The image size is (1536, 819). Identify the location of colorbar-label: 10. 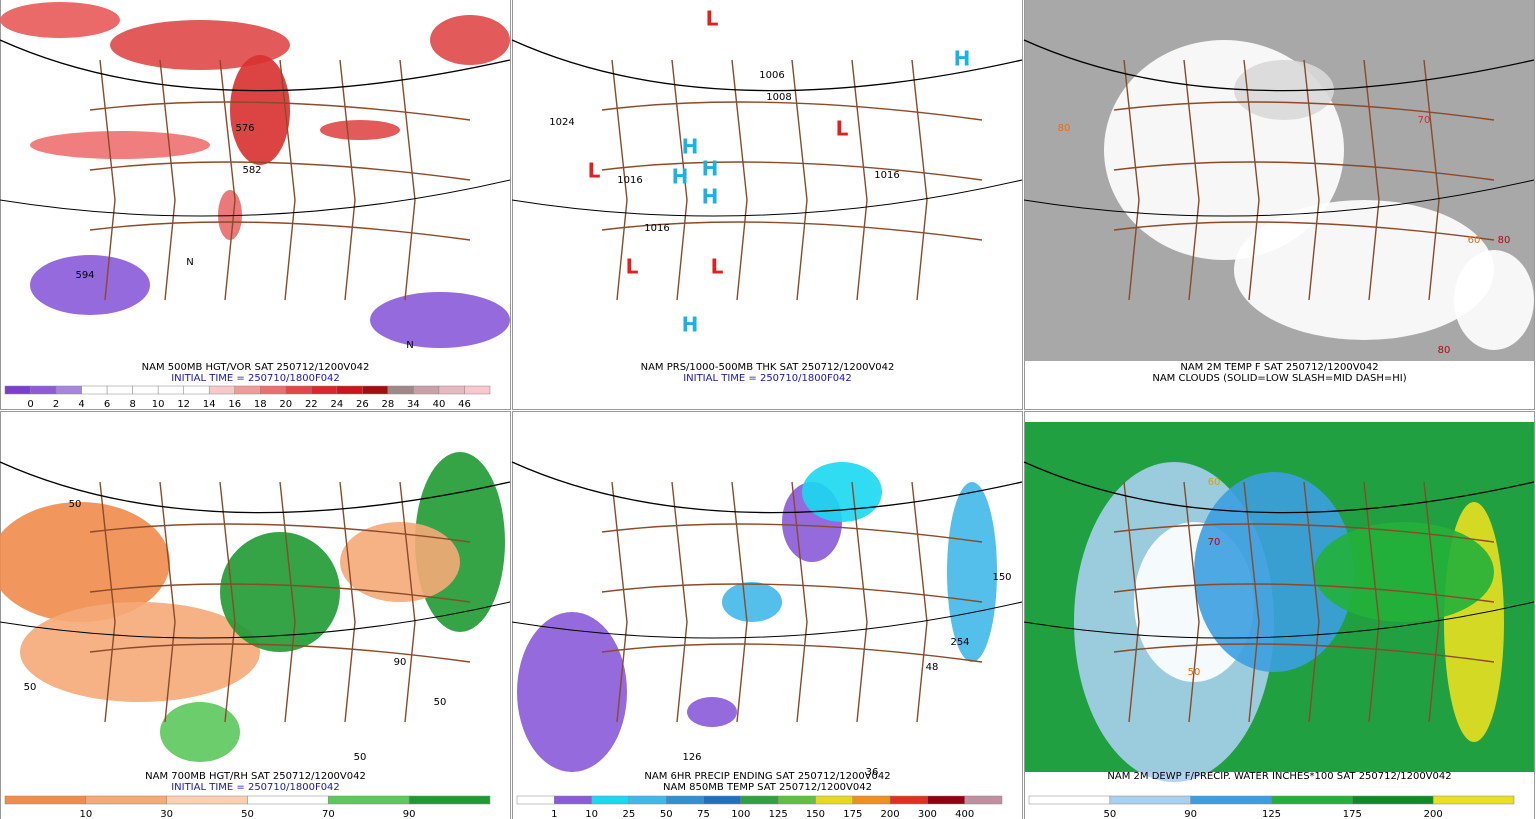
(158, 404).